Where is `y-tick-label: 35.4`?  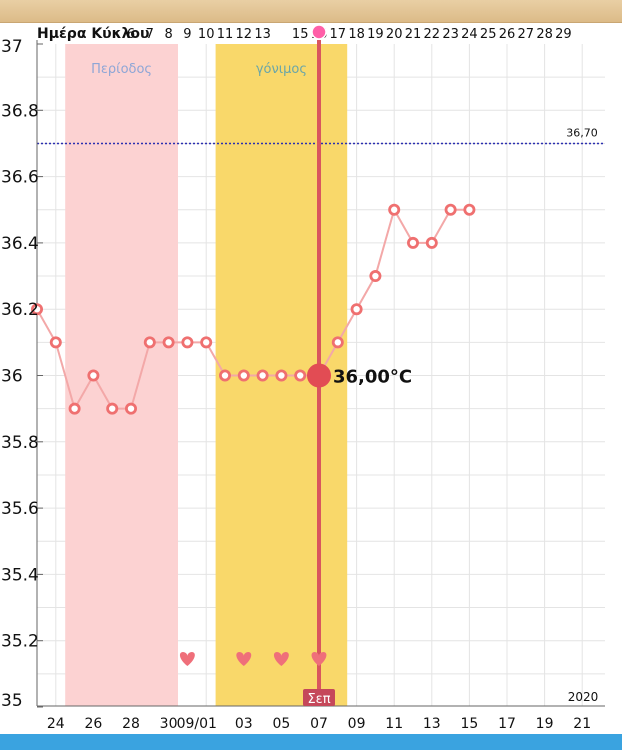
y-tick-label: 35.4 is located at coordinates (20, 575).